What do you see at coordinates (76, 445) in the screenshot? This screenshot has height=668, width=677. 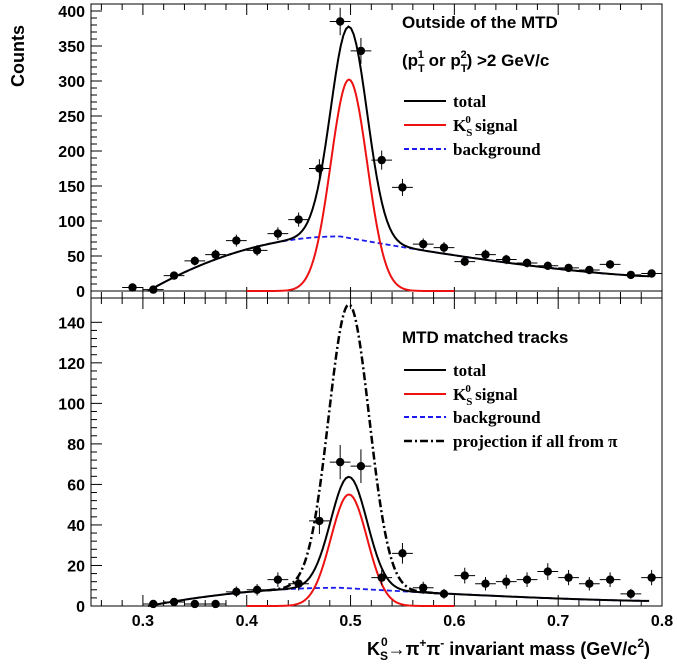 I see `bottom-y-tick-label: 80` at bounding box center [76, 445].